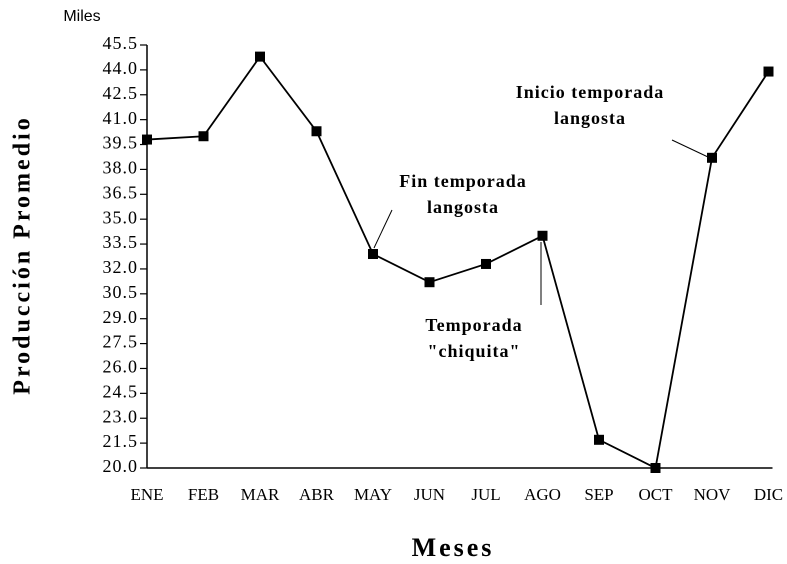  I want to click on y-tick-label: 39.5, so click(121, 143).